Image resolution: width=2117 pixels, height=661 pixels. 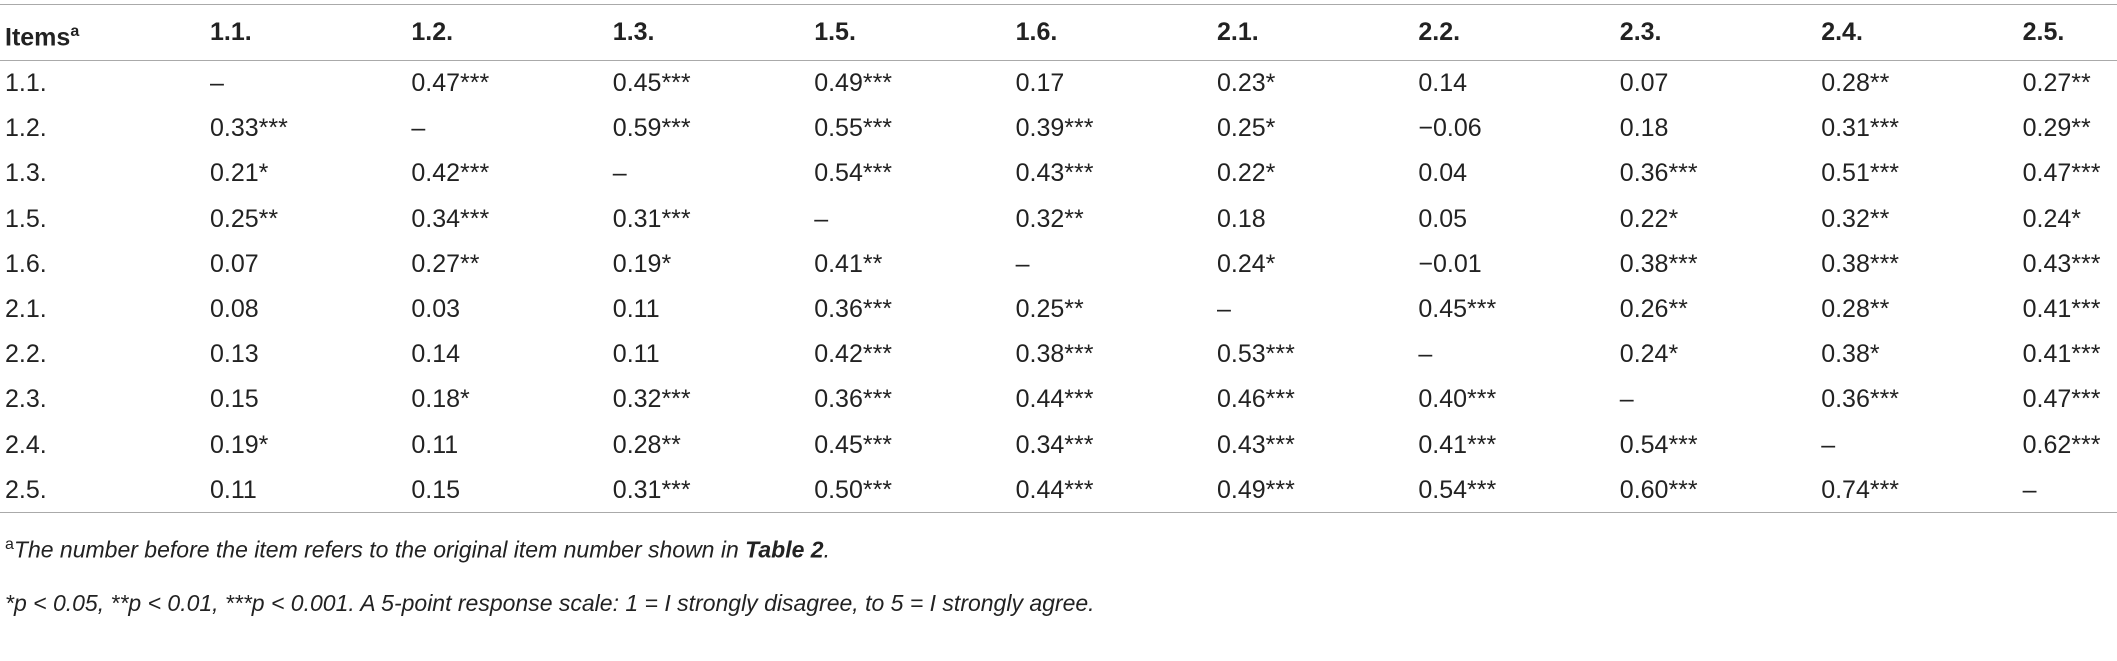 What do you see at coordinates (9, 544) in the screenshot?
I see `footnote-marker: a` at bounding box center [9, 544].